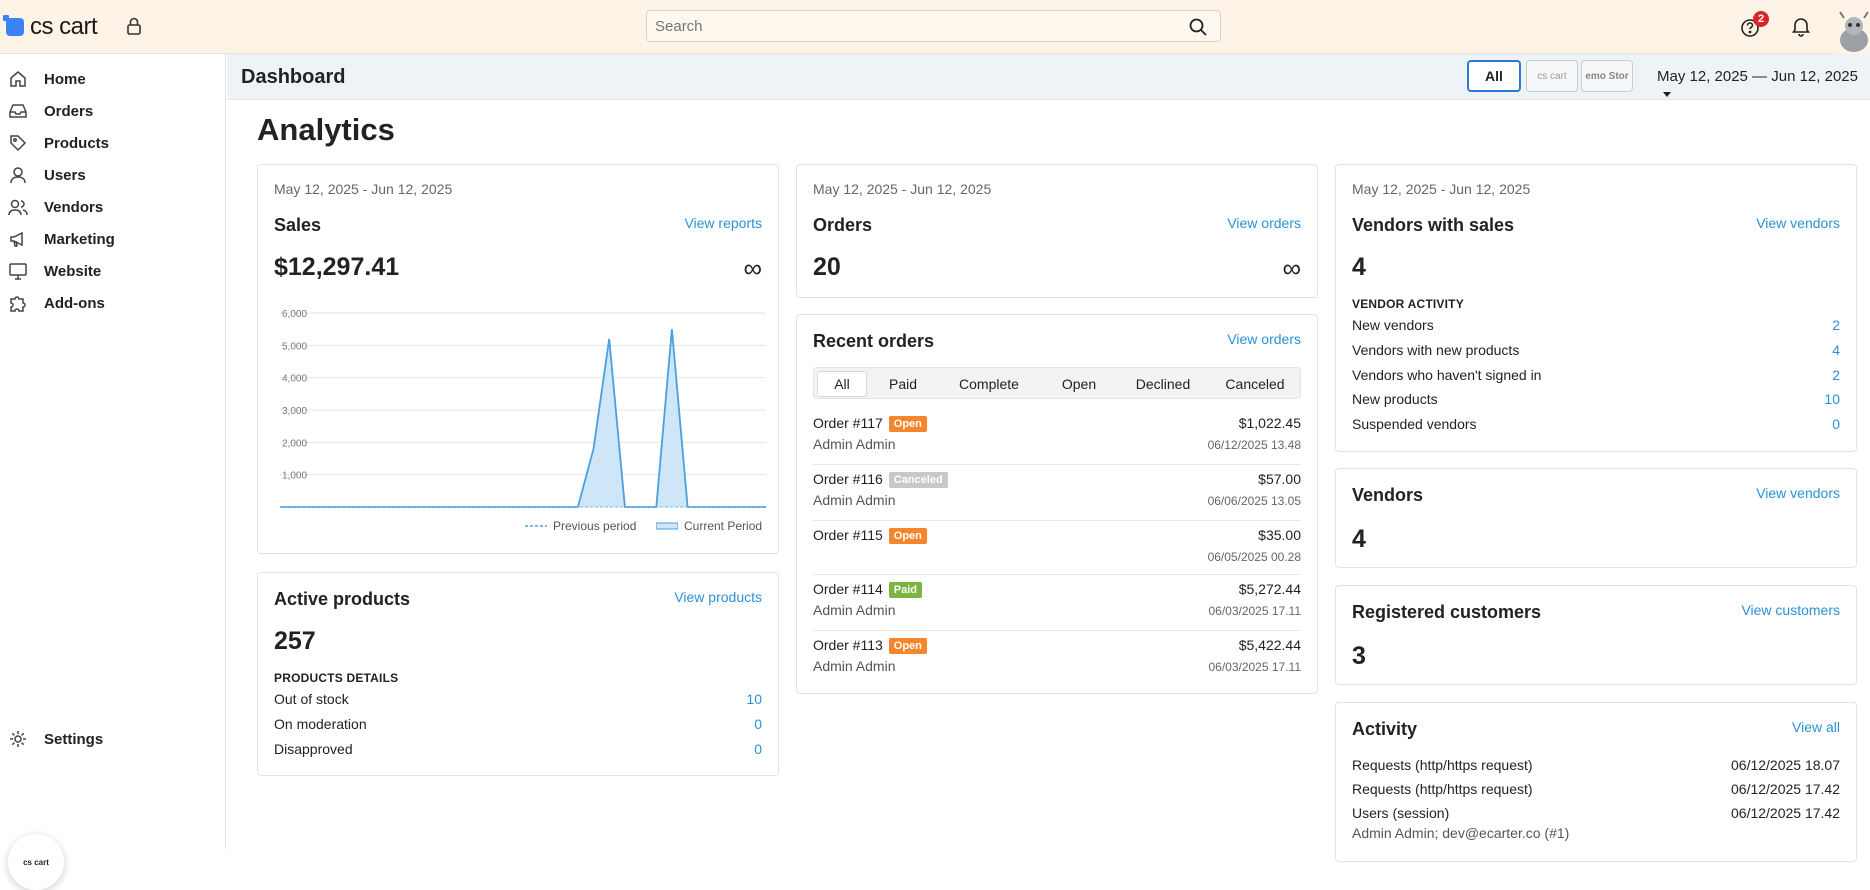 The width and height of the screenshot is (1870, 890). What do you see at coordinates (1079, 384) in the screenshot?
I see `tab-open: Open` at bounding box center [1079, 384].